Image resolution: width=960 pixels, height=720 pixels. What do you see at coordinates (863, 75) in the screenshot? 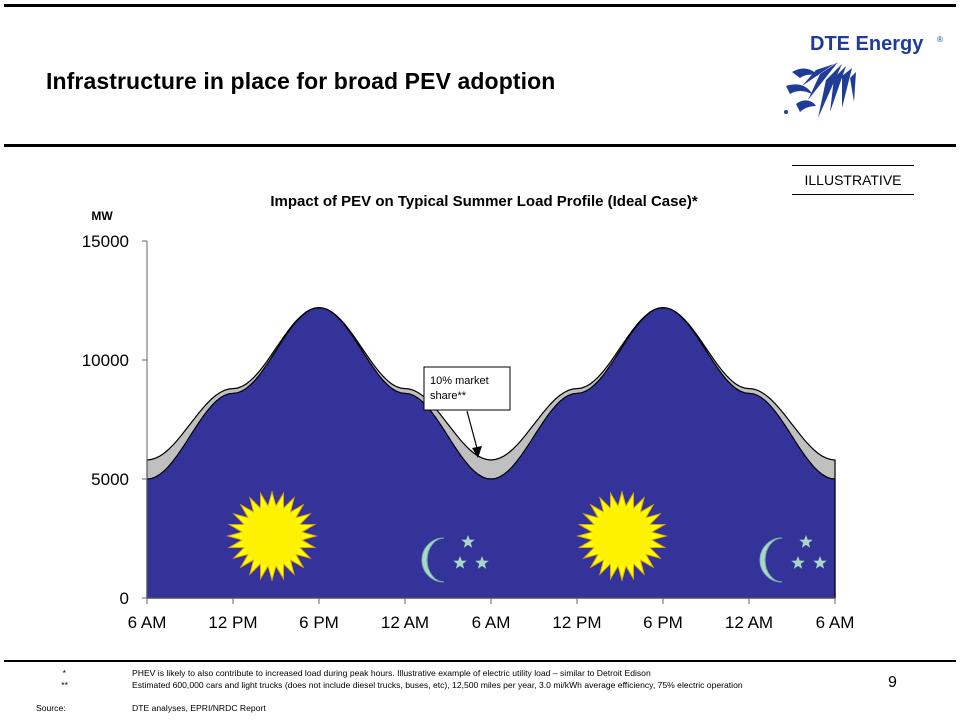
I see `dte-energy-logo: DTE Energy ®` at bounding box center [863, 75].